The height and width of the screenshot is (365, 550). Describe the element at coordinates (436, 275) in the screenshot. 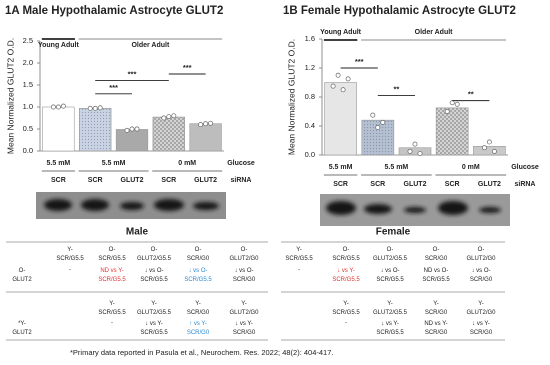

I see `table-cell: ND vs O-SCR/G5.5` at that location.